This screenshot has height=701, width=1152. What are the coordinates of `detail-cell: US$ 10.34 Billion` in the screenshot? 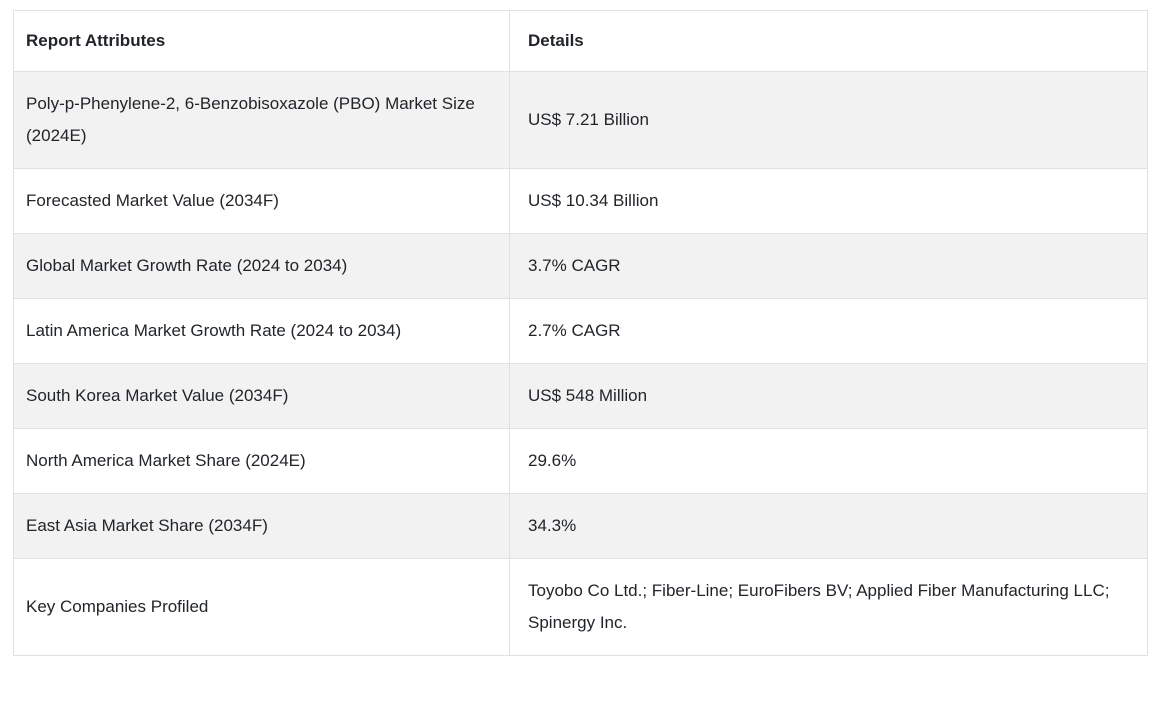 It's located at (828, 201).